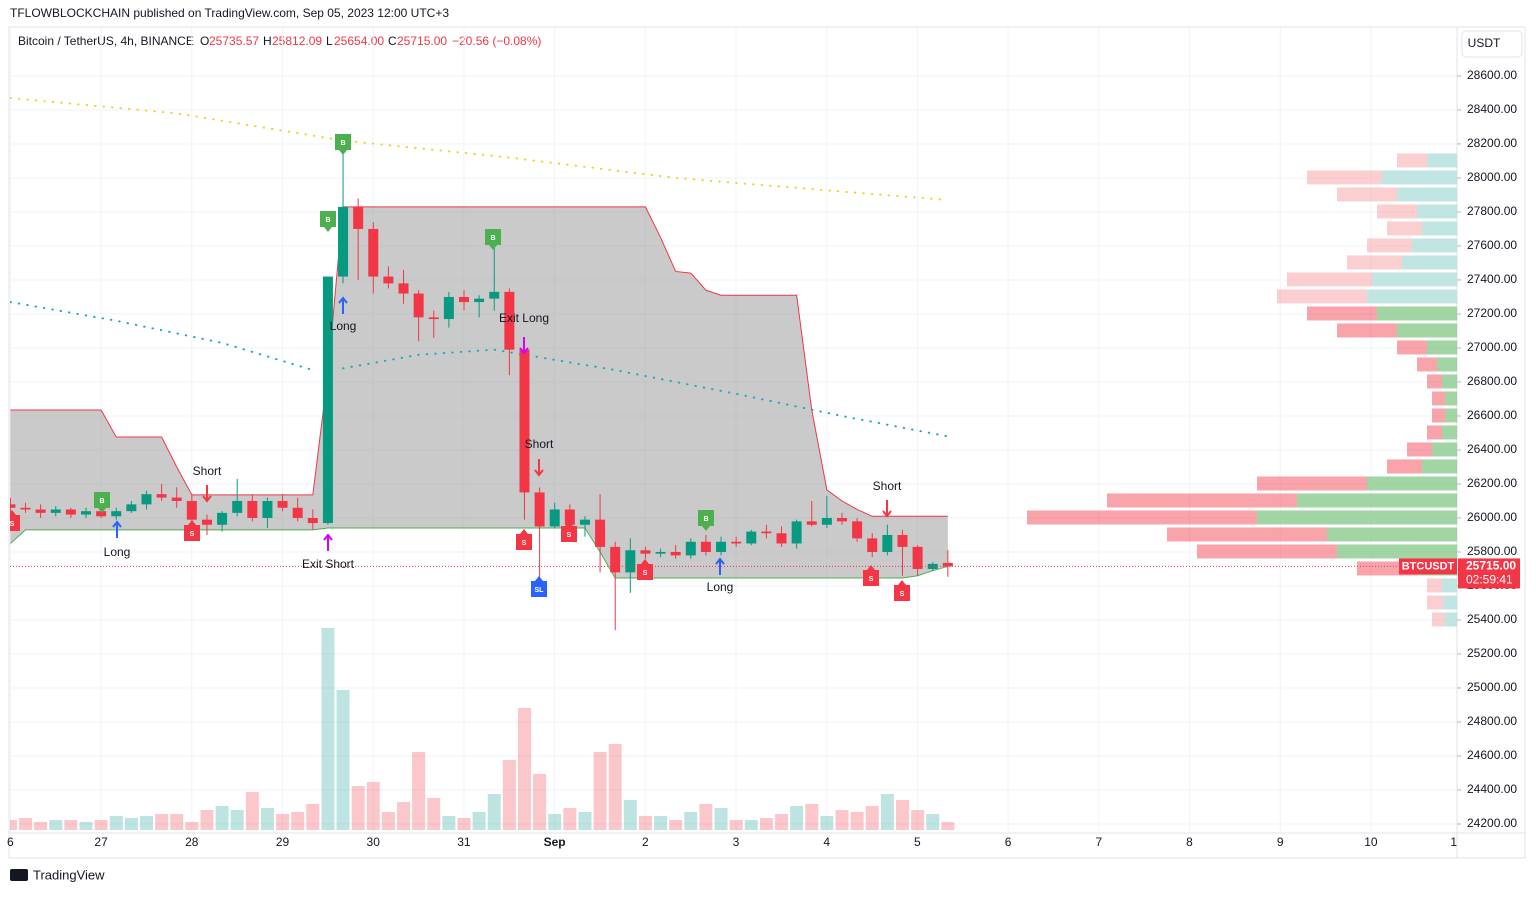 This screenshot has height=898, width=1536. I want to click on slow-line, so click(479, 149).